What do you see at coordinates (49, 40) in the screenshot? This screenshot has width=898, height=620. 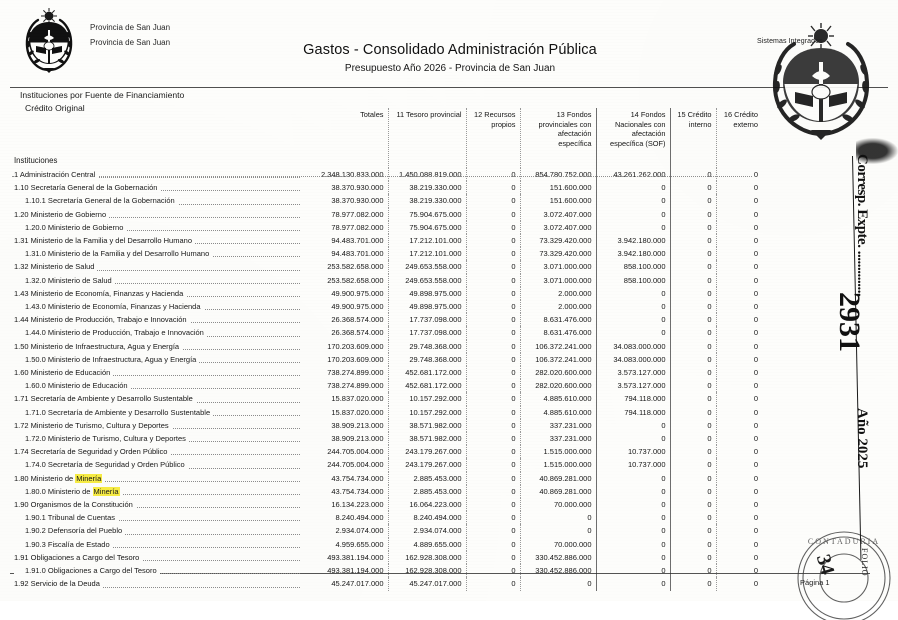 I see `argentina-coat-of-arms-icon` at bounding box center [49, 40].